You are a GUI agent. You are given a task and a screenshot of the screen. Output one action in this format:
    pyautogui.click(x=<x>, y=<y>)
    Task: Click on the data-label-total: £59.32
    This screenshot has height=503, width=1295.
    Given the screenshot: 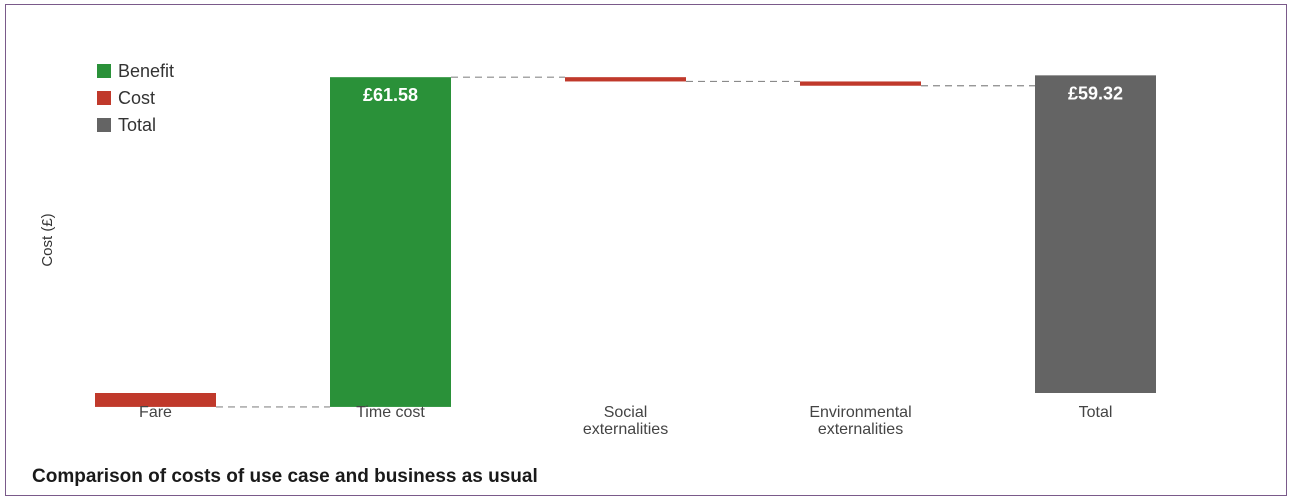 What is the action you would take?
    pyautogui.click(x=1095, y=93)
    